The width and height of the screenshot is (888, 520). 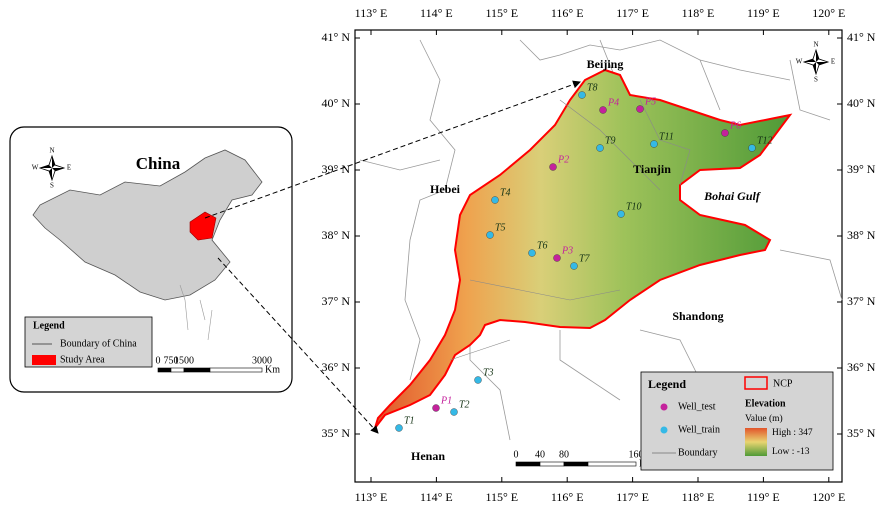 What do you see at coordinates (540, 454) in the screenshot?
I see `scale-label: 40` at bounding box center [540, 454].